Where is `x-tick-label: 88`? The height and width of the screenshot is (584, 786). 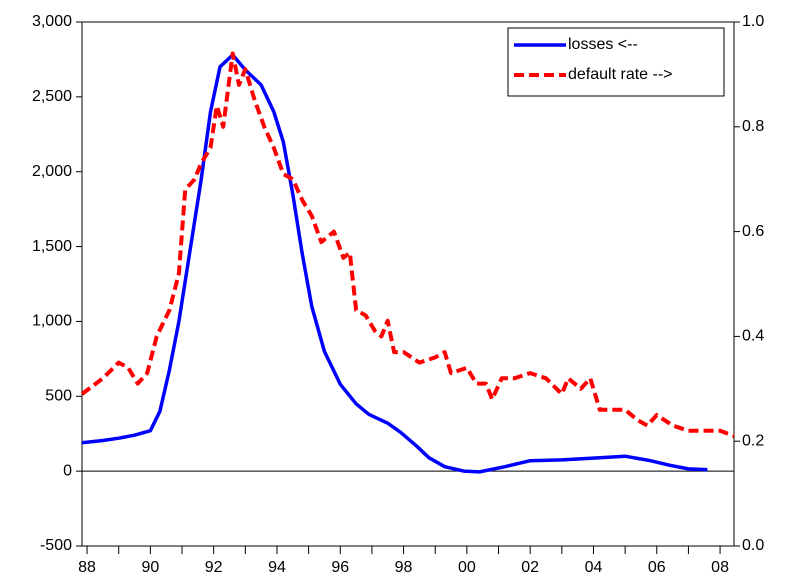
x-tick-label: 88 is located at coordinates (87, 567).